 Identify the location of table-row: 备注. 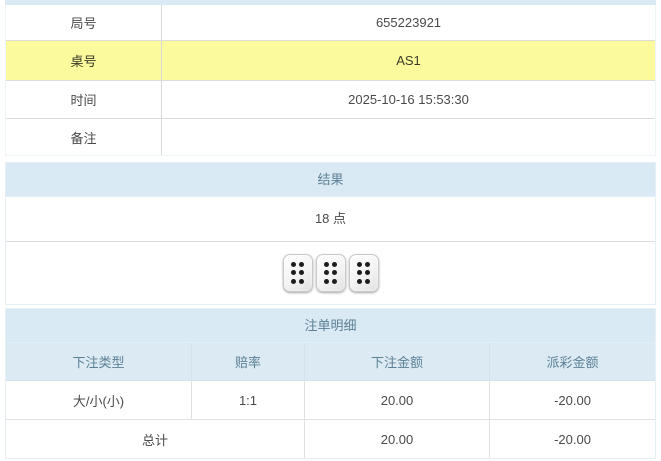
(331, 137).